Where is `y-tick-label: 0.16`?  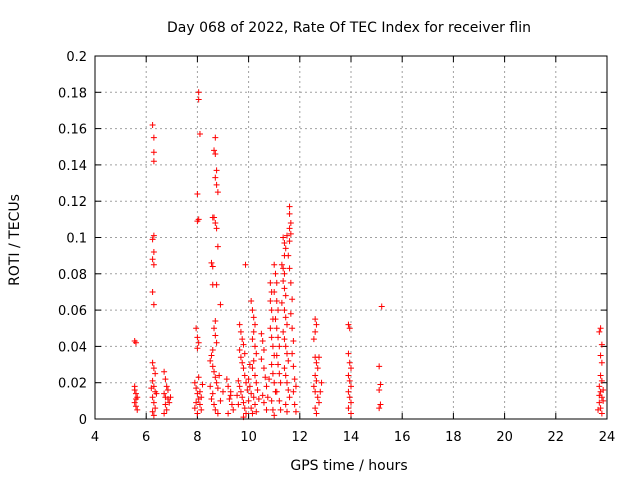 y-tick-label: 0.16 is located at coordinates (72, 130).